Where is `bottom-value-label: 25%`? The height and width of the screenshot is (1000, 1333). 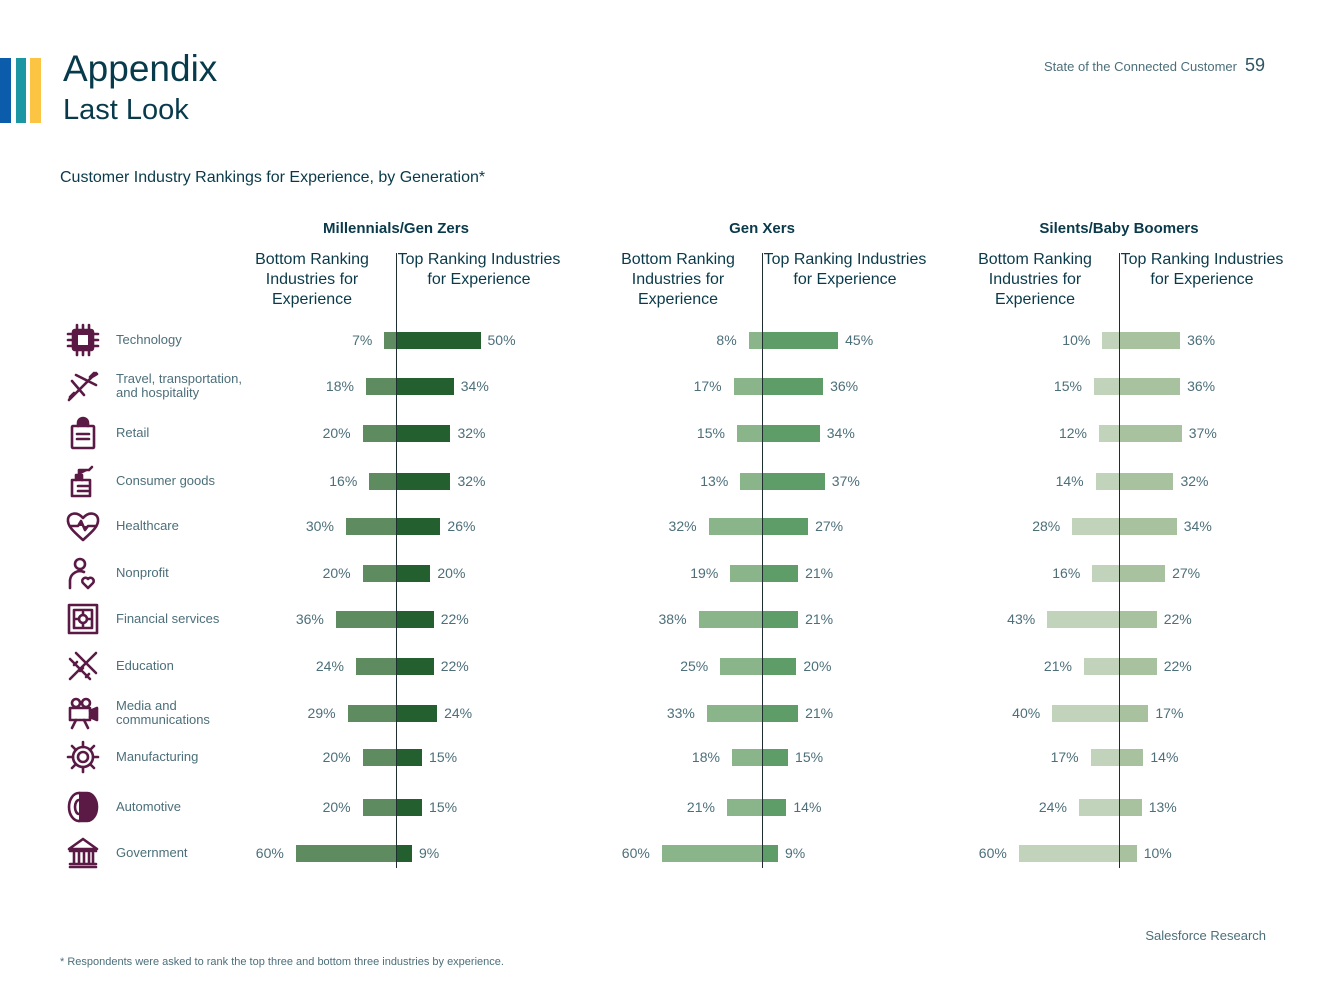 bottom-value-label: 25% is located at coordinates (694, 666).